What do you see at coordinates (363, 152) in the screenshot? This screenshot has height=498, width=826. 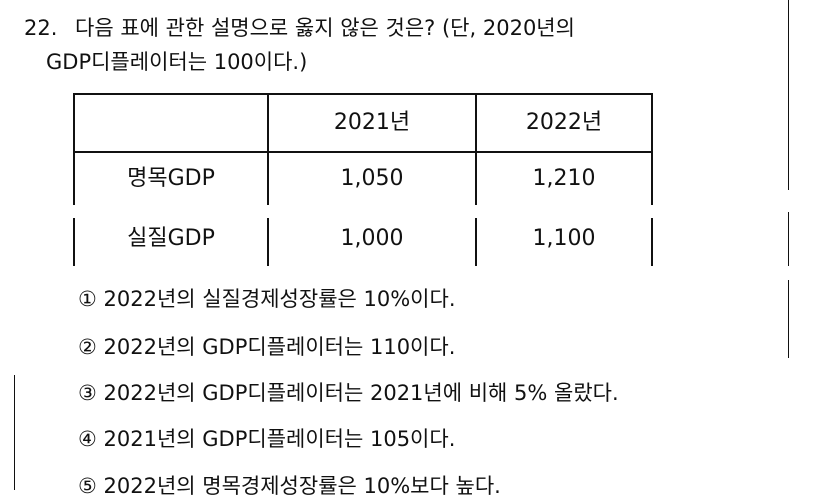 I see `table-border-header` at bounding box center [363, 152].